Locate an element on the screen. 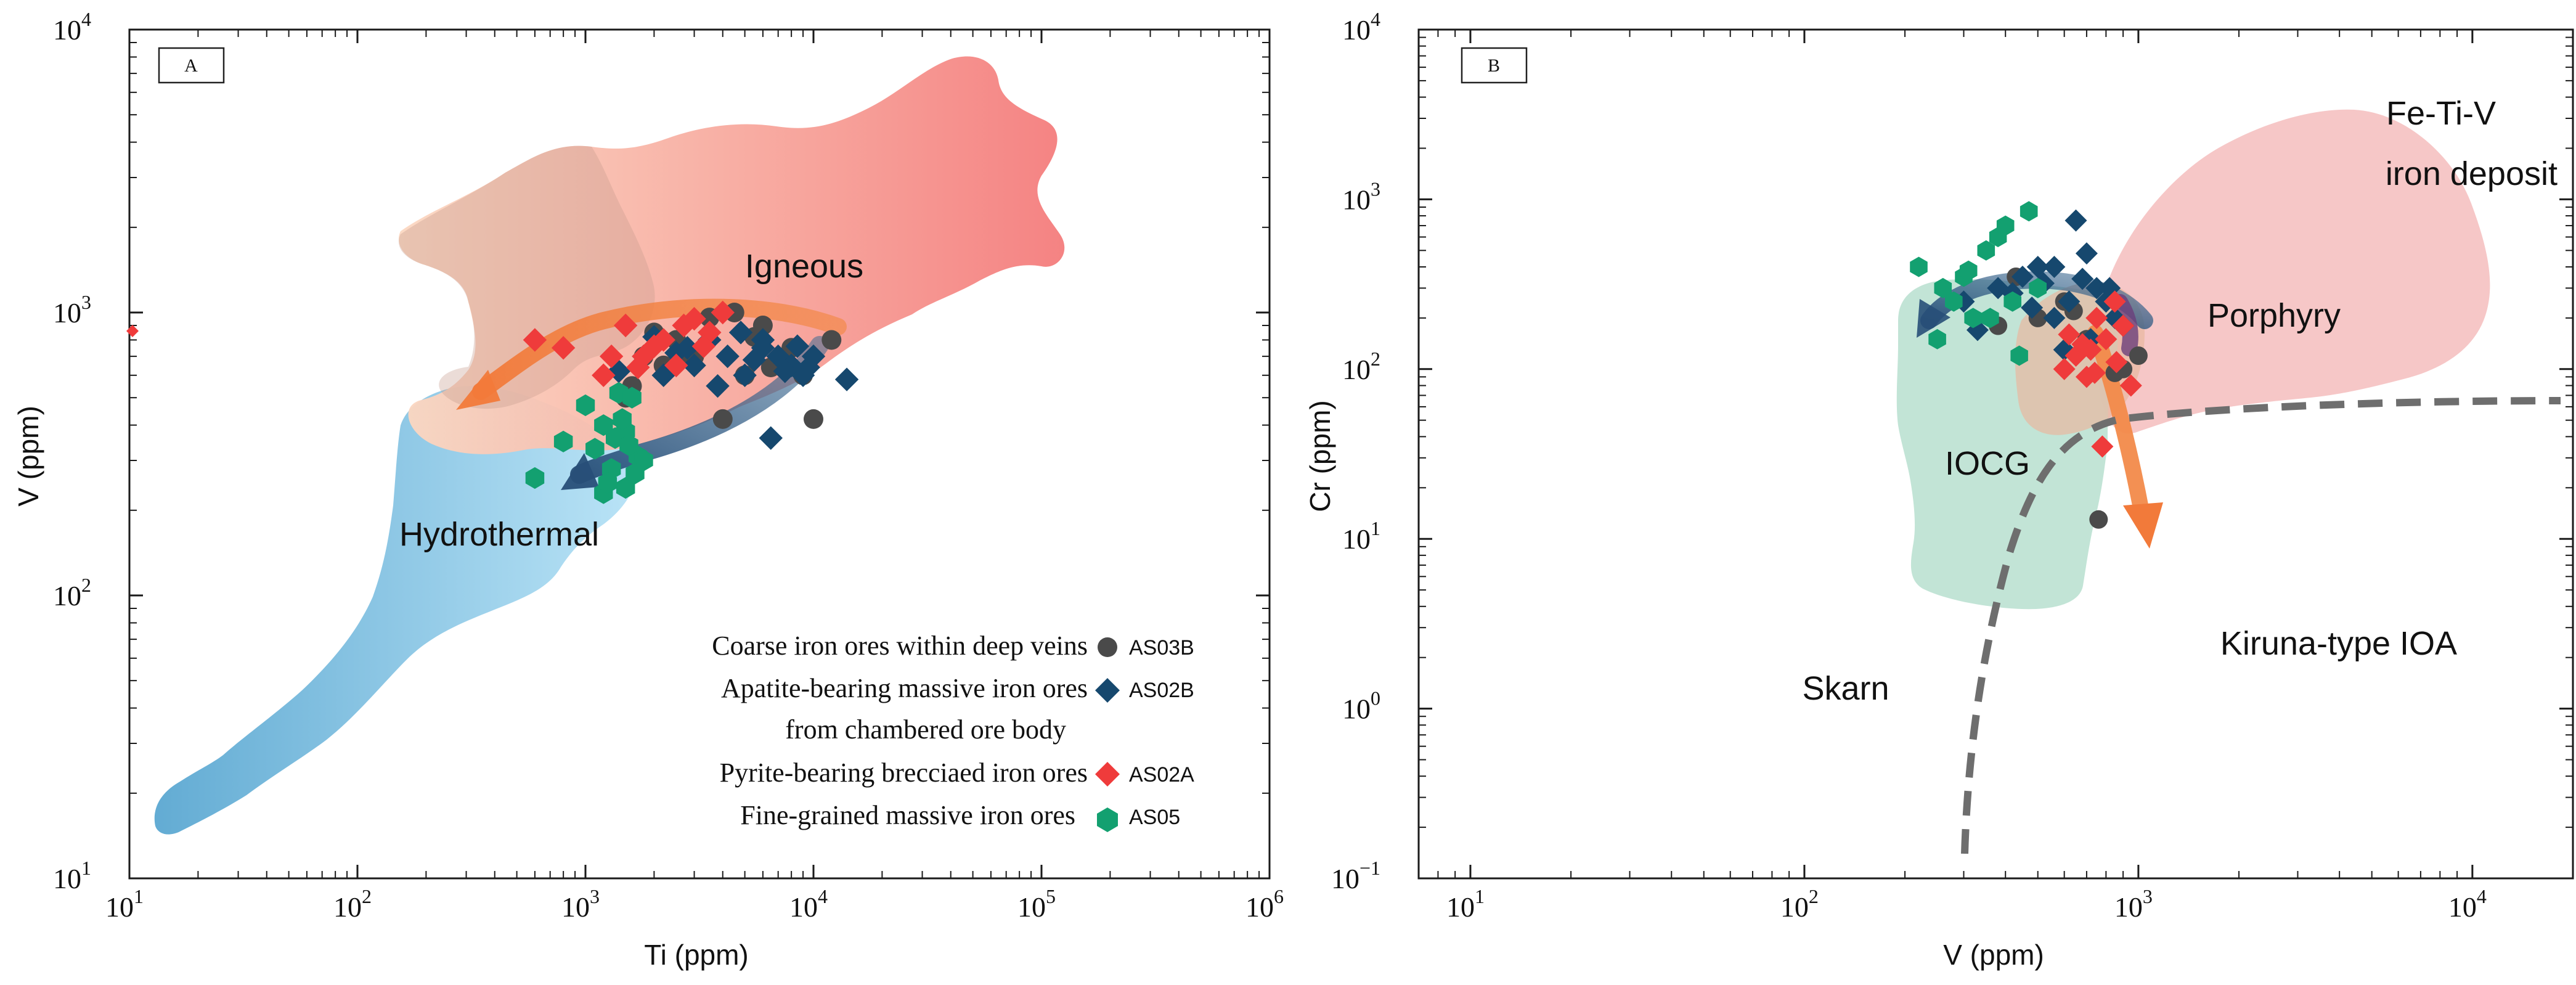  panel-b-label: B is located at coordinates (1494, 65).